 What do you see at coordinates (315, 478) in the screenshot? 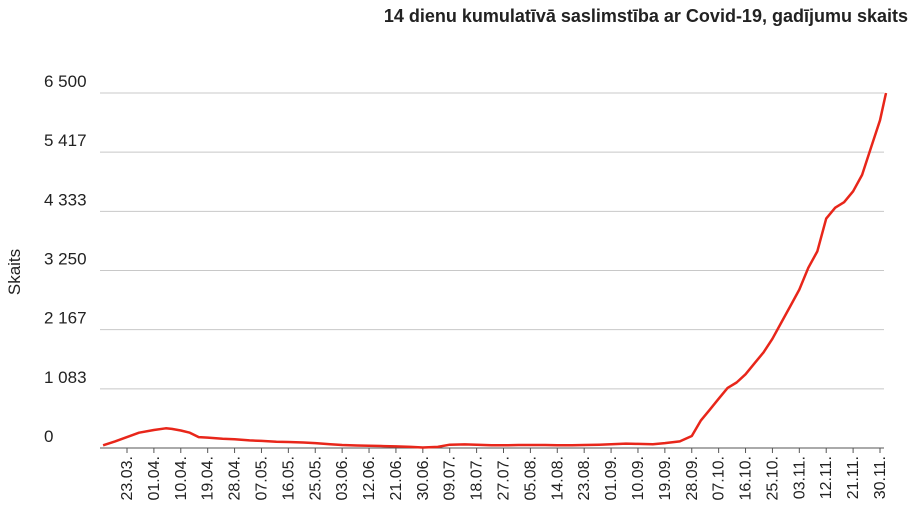
I see `x-tick-label: 25.05.` at bounding box center [315, 478].